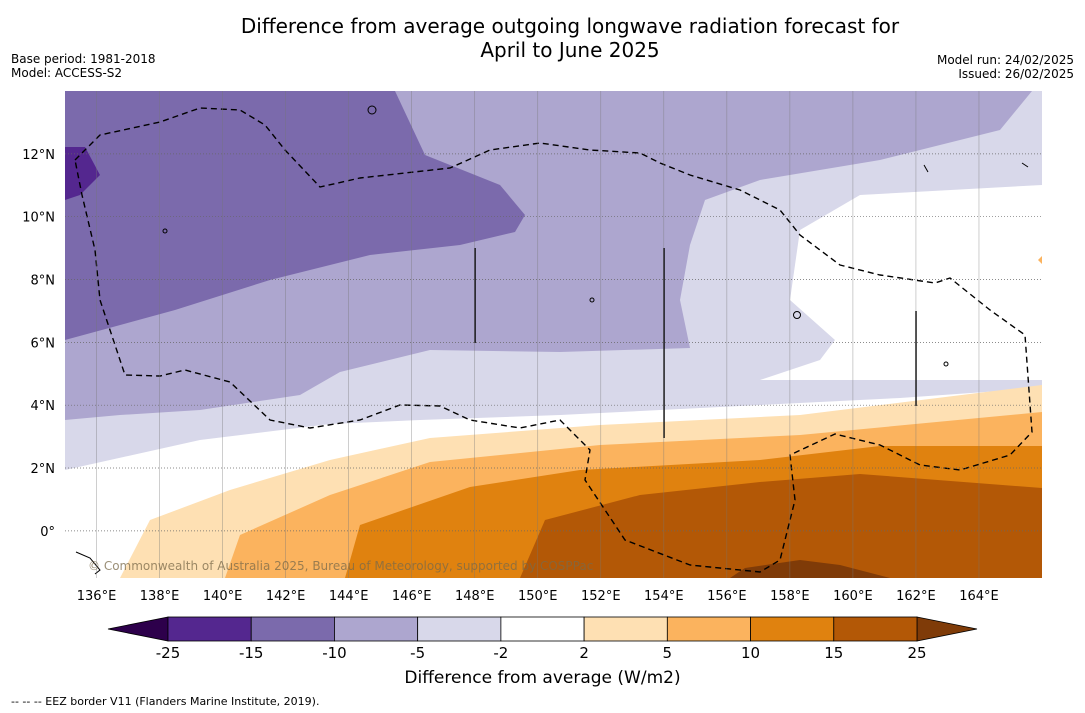 This screenshot has width=1085, height=713. What do you see at coordinates (412, 596) in the screenshot?
I see `lon-label: 146°E` at bounding box center [412, 596].